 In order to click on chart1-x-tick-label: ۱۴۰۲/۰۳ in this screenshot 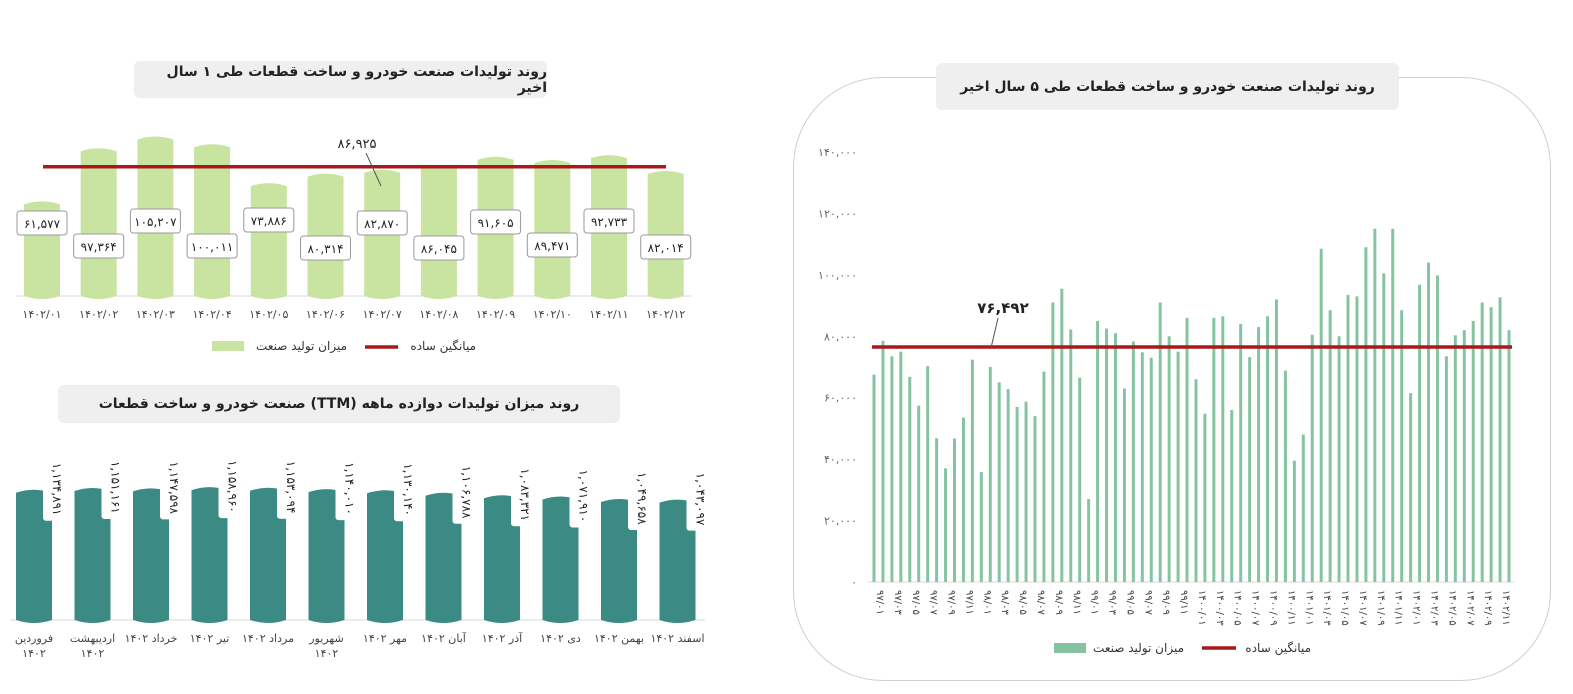, I will do `click(155, 314)`.